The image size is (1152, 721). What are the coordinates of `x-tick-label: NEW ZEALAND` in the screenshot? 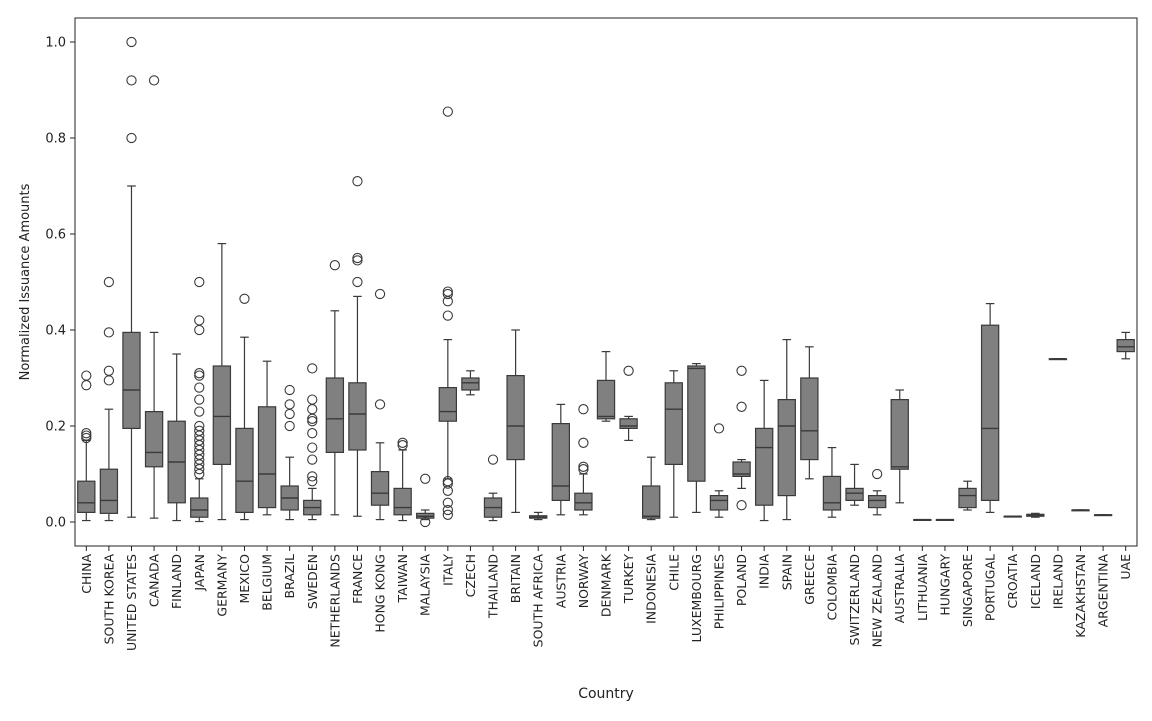 It's located at (877, 600).